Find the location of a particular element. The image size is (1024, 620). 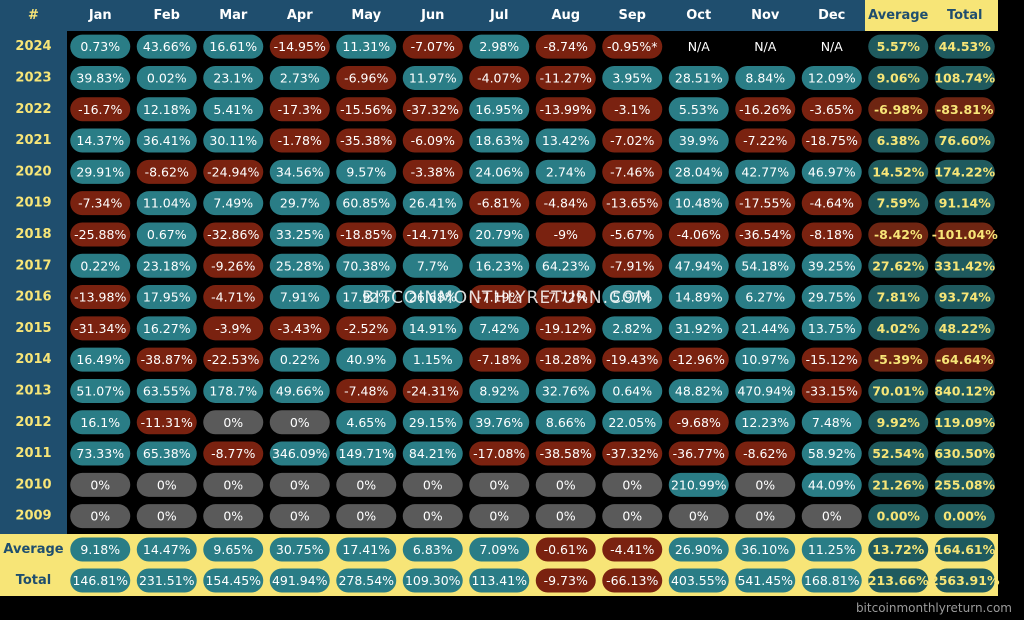

month-cell: -36.77% is located at coordinates (699, 453).